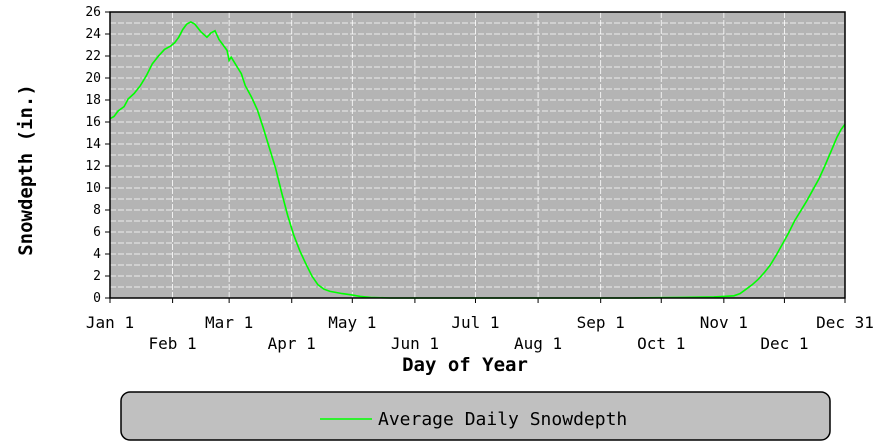 Image resolution: width=890 pixels, height=444 pixels. Describe the element at coordinates (465, 365) in the screenshot. I see `x-axis-title: Day of Year` at that location.